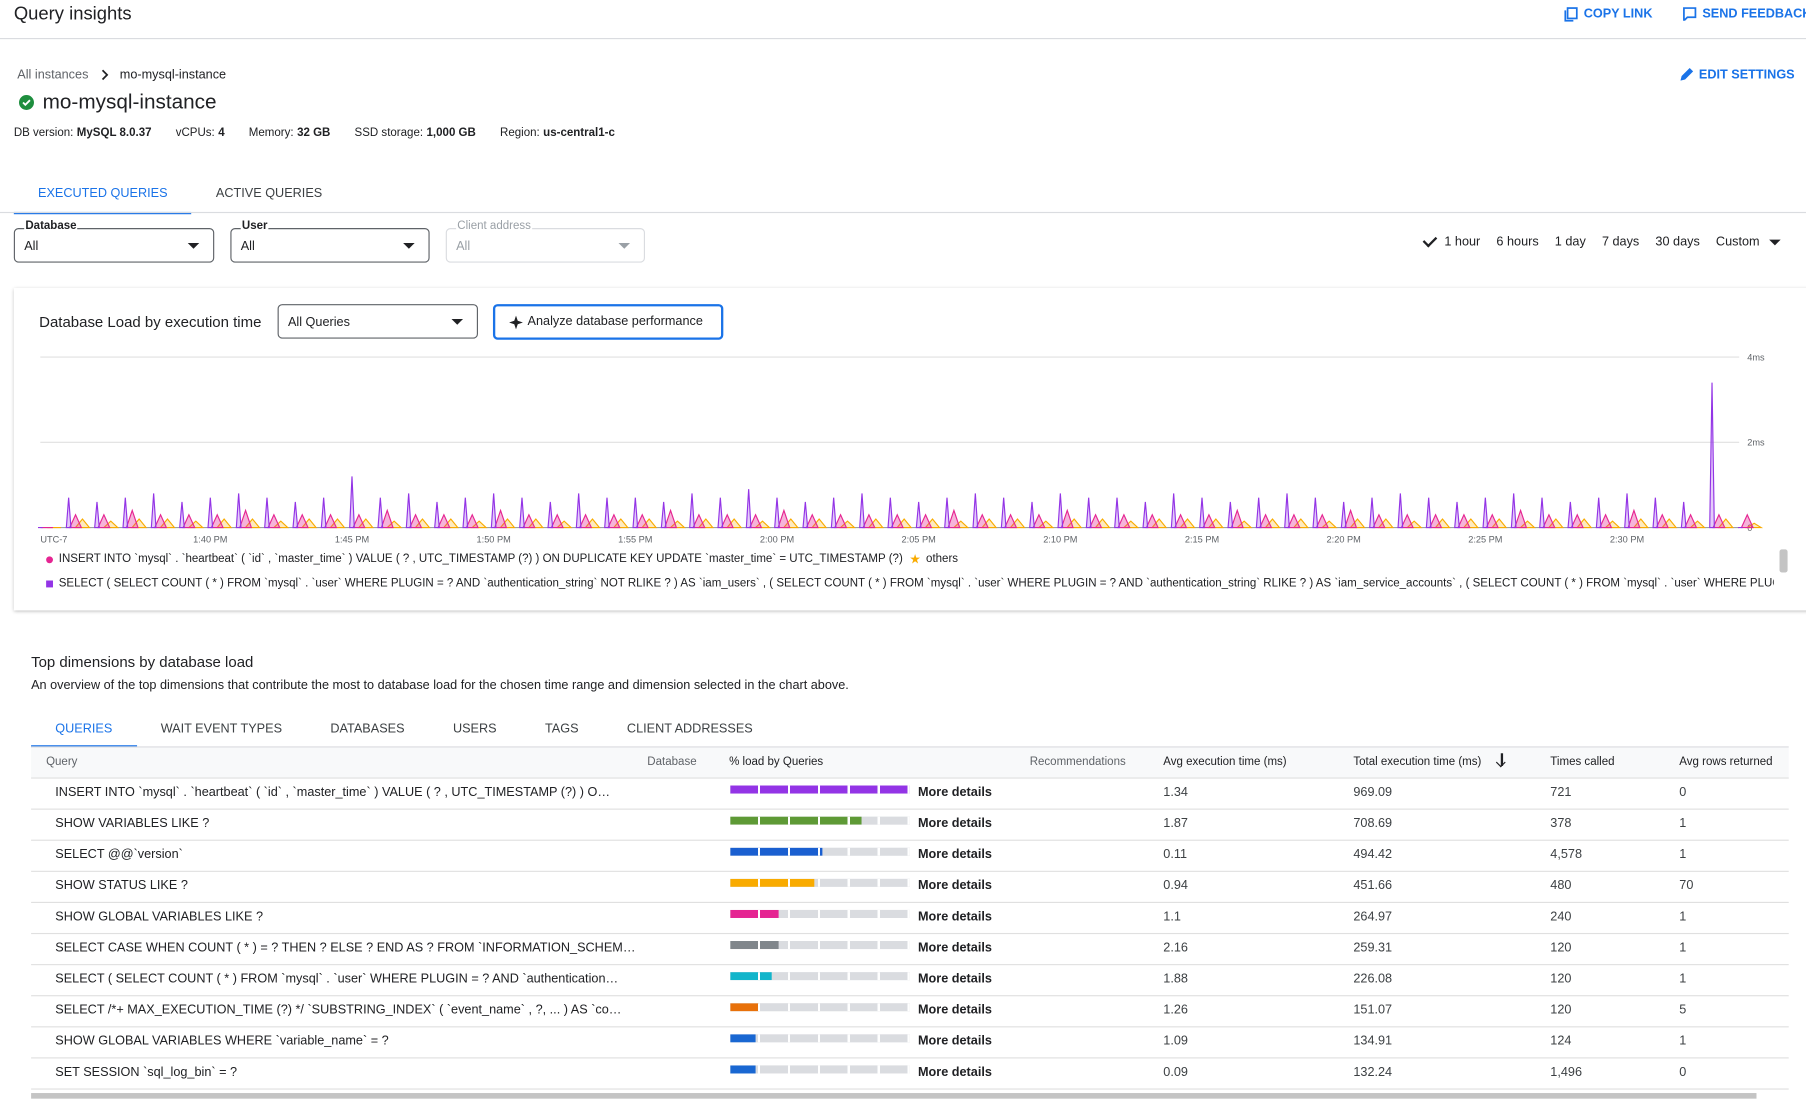  What do you see at coordinates (1462, 241) in the screenshot?
I see `time-range-label: 1 hour` at bounding box center [1462, 241].